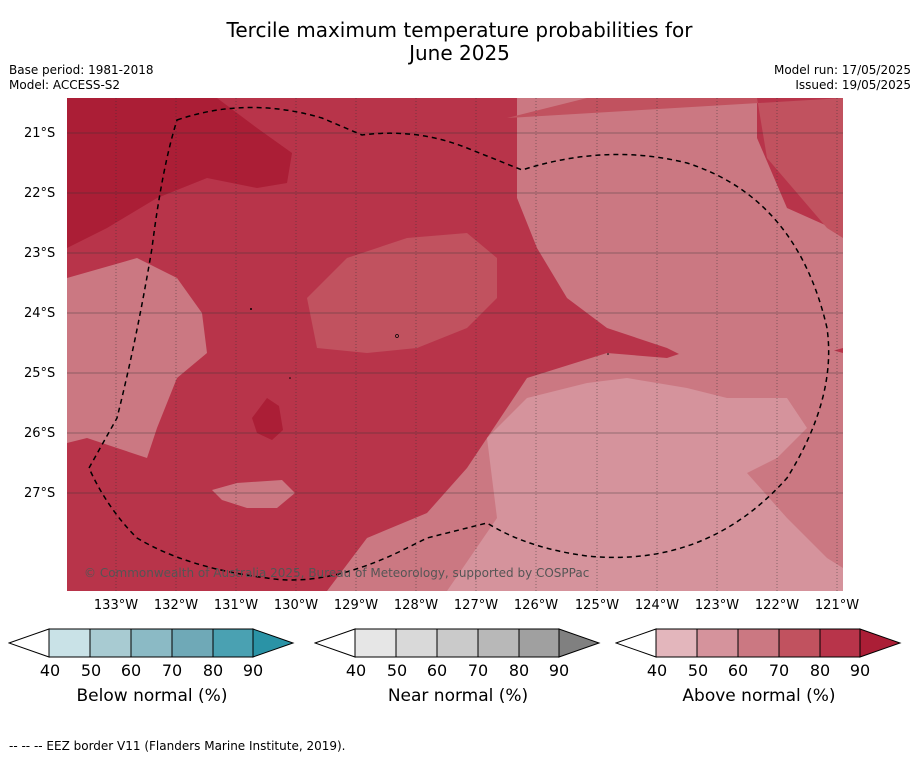 Image resolution: width=919 pixels, height=758 pixels. I want to click on lon-label: 124°W, so click(657, 605).